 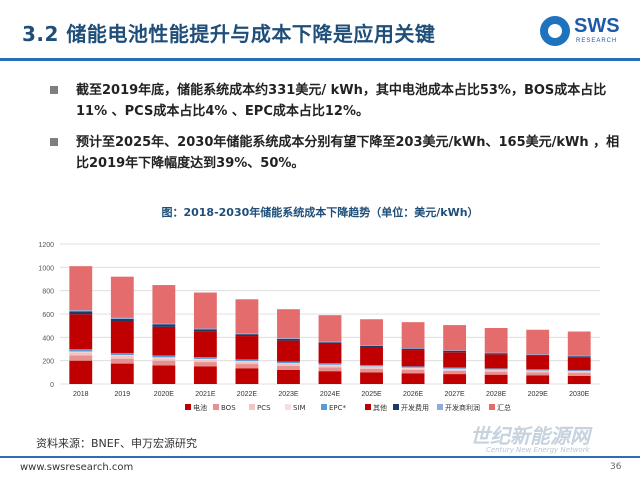 I want to click on y-tick-label: 1200, so click(x=46, y=245).